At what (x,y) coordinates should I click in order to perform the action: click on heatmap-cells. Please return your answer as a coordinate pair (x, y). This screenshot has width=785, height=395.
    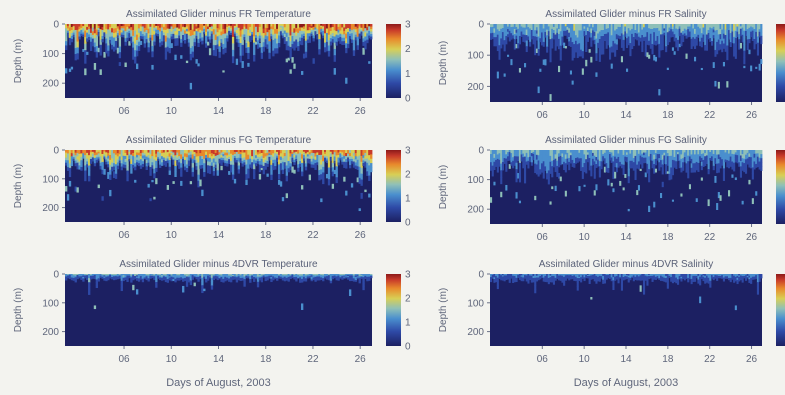
    Looking at the image, I should click on (219, 181).